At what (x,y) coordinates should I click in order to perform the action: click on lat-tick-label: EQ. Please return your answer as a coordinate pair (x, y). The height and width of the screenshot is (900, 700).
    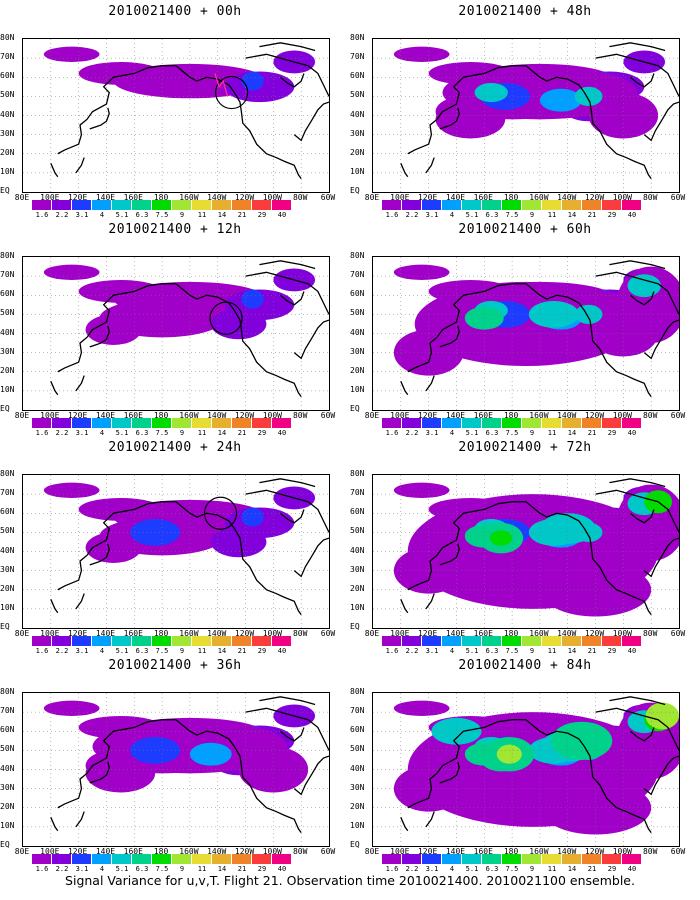
    Looking at the image, I should click on (355, 844).